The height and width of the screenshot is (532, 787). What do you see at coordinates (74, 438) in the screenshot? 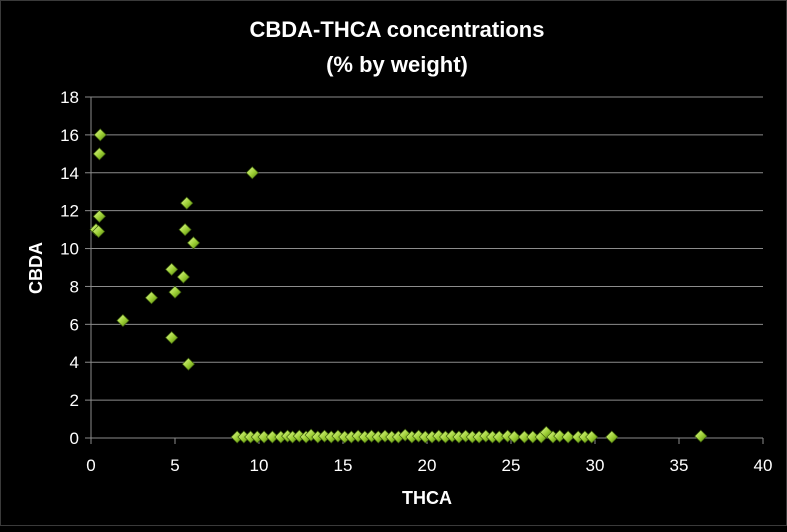
I see `y-tick-label: 0` at bounding box center [74, 438].